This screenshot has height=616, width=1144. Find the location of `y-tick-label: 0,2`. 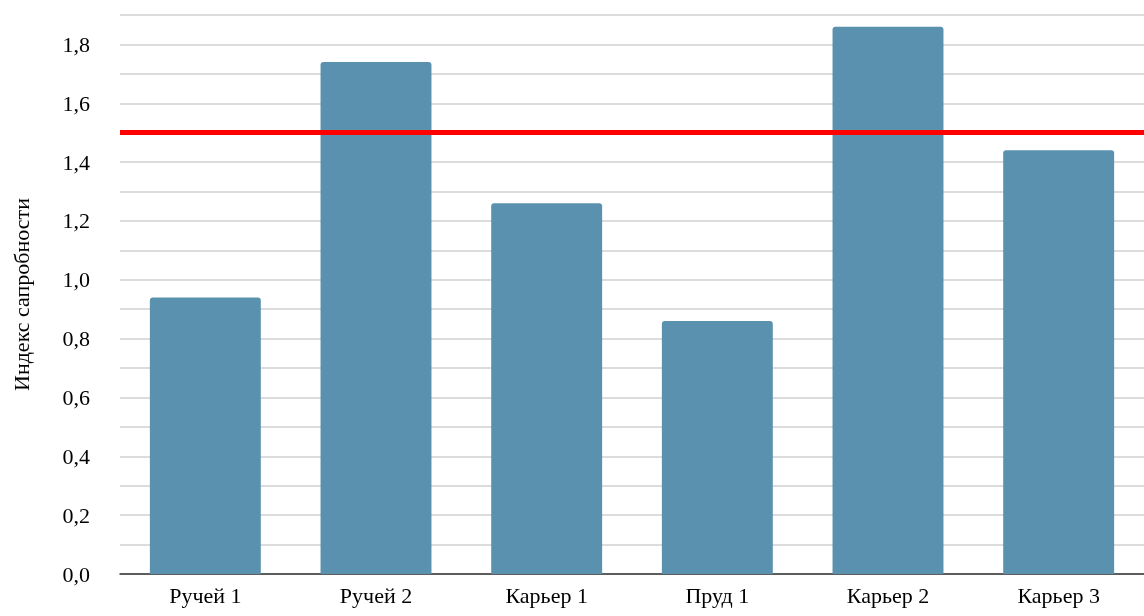

y-tick-label: 0,2 is located at coordinates (76, 515).